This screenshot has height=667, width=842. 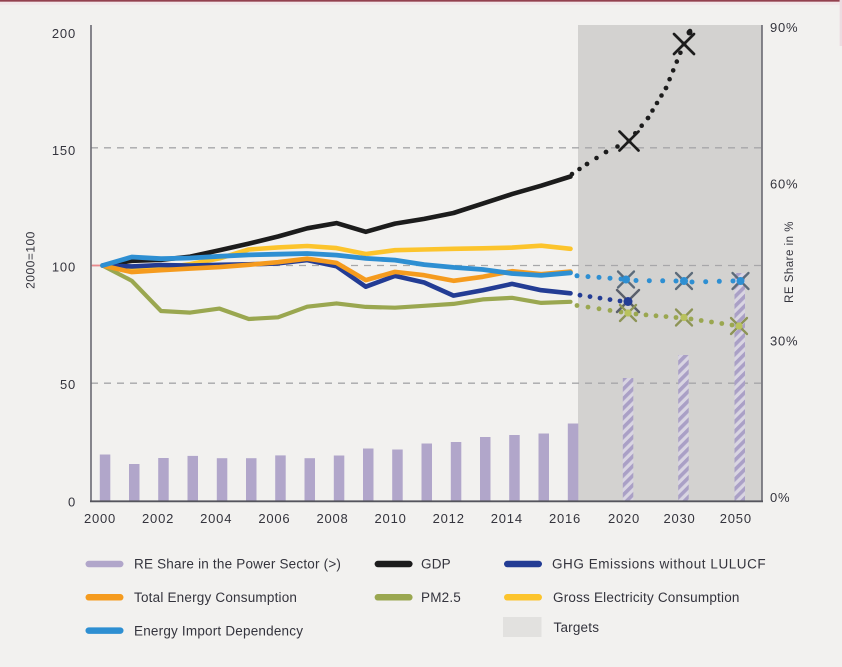 What do you see at coordinates (68, 384) in the screenshot?
I see `svg-text: 50` at bounding box center [68, 384].